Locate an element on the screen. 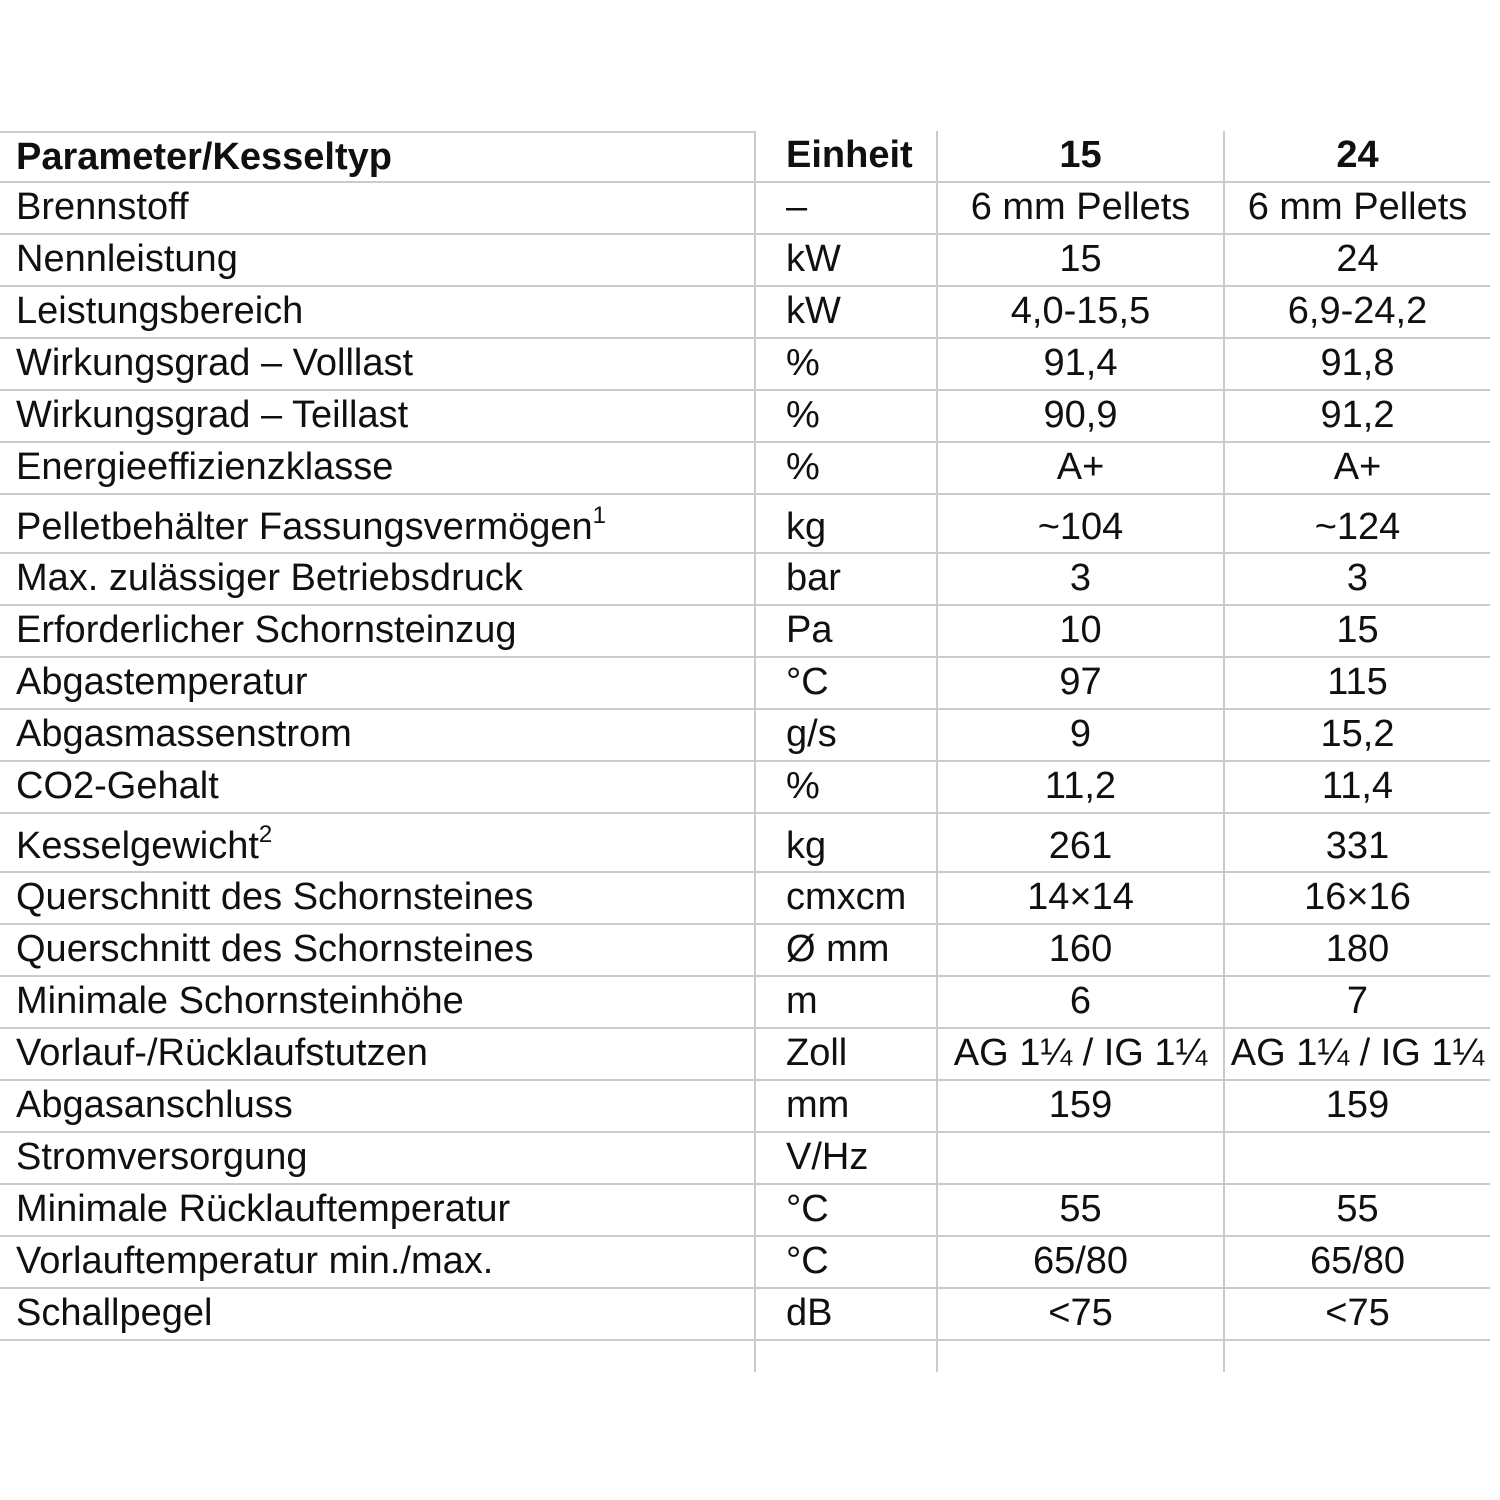  value-15-cell: 6 is located at coordinates (1079, 1002).